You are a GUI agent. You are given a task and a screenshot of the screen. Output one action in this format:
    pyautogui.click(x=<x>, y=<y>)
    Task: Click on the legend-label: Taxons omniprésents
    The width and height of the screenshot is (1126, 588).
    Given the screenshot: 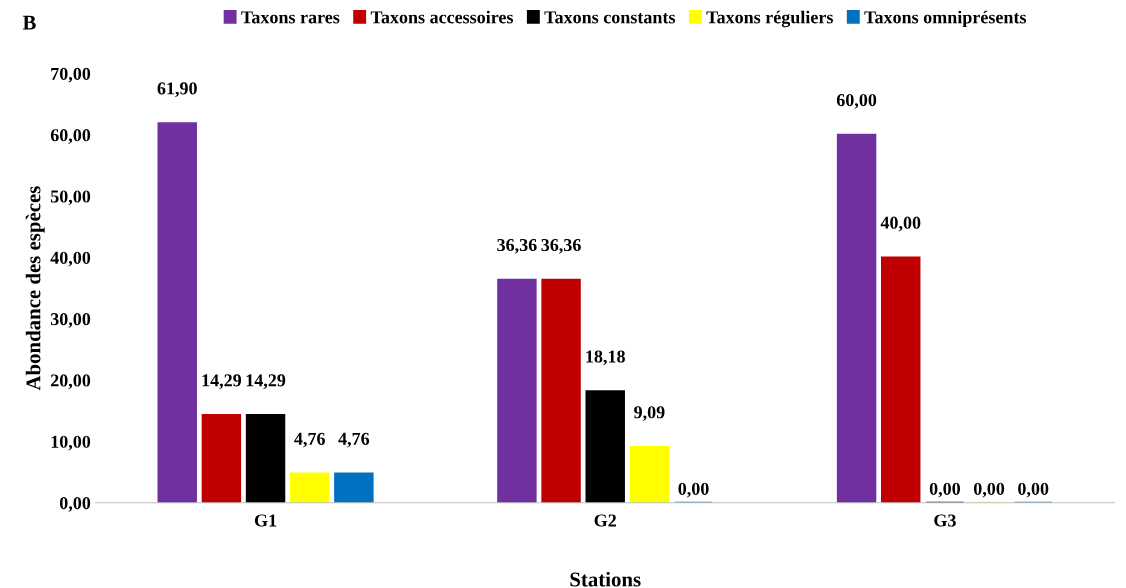 What is the action you would take?
    pyautogui.click(x=945, y=19)
    